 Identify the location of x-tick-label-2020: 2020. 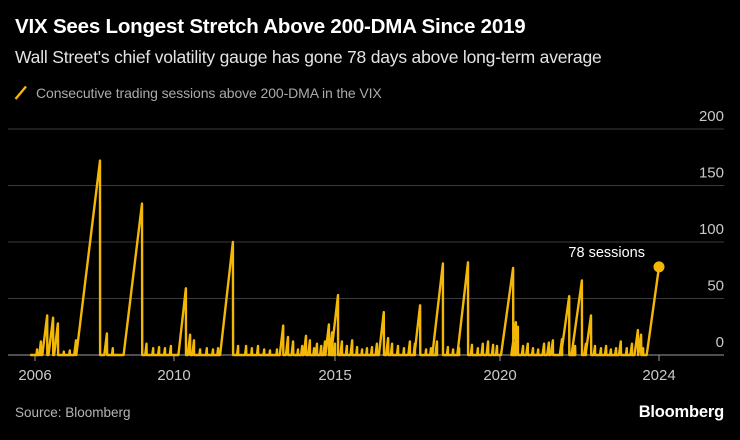
(499, 375).